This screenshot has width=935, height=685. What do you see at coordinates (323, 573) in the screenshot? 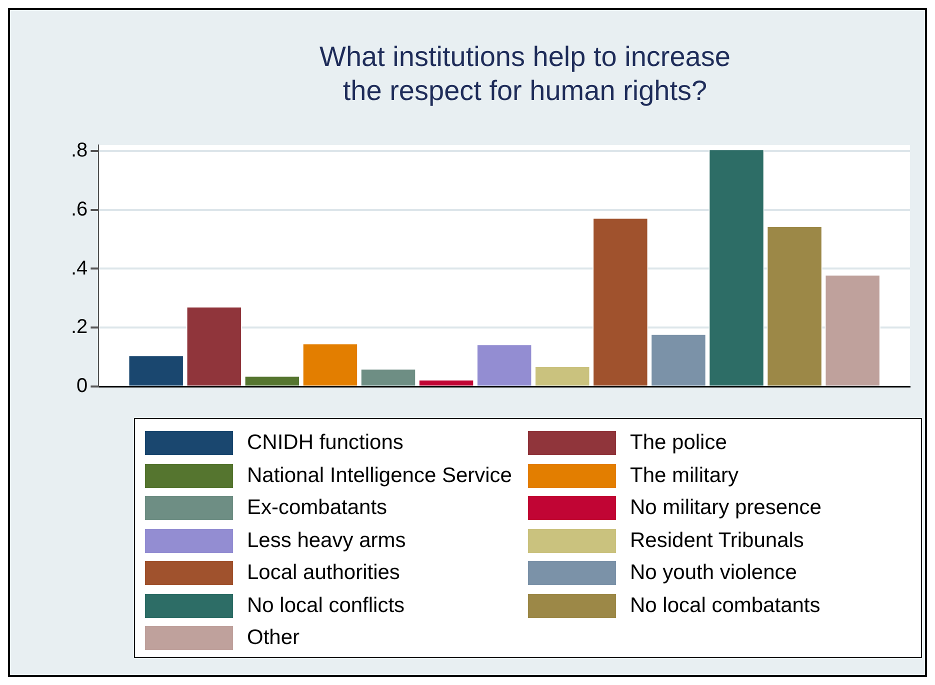
I see `legend-label: Local authorities` at bounding box center [323, 573].